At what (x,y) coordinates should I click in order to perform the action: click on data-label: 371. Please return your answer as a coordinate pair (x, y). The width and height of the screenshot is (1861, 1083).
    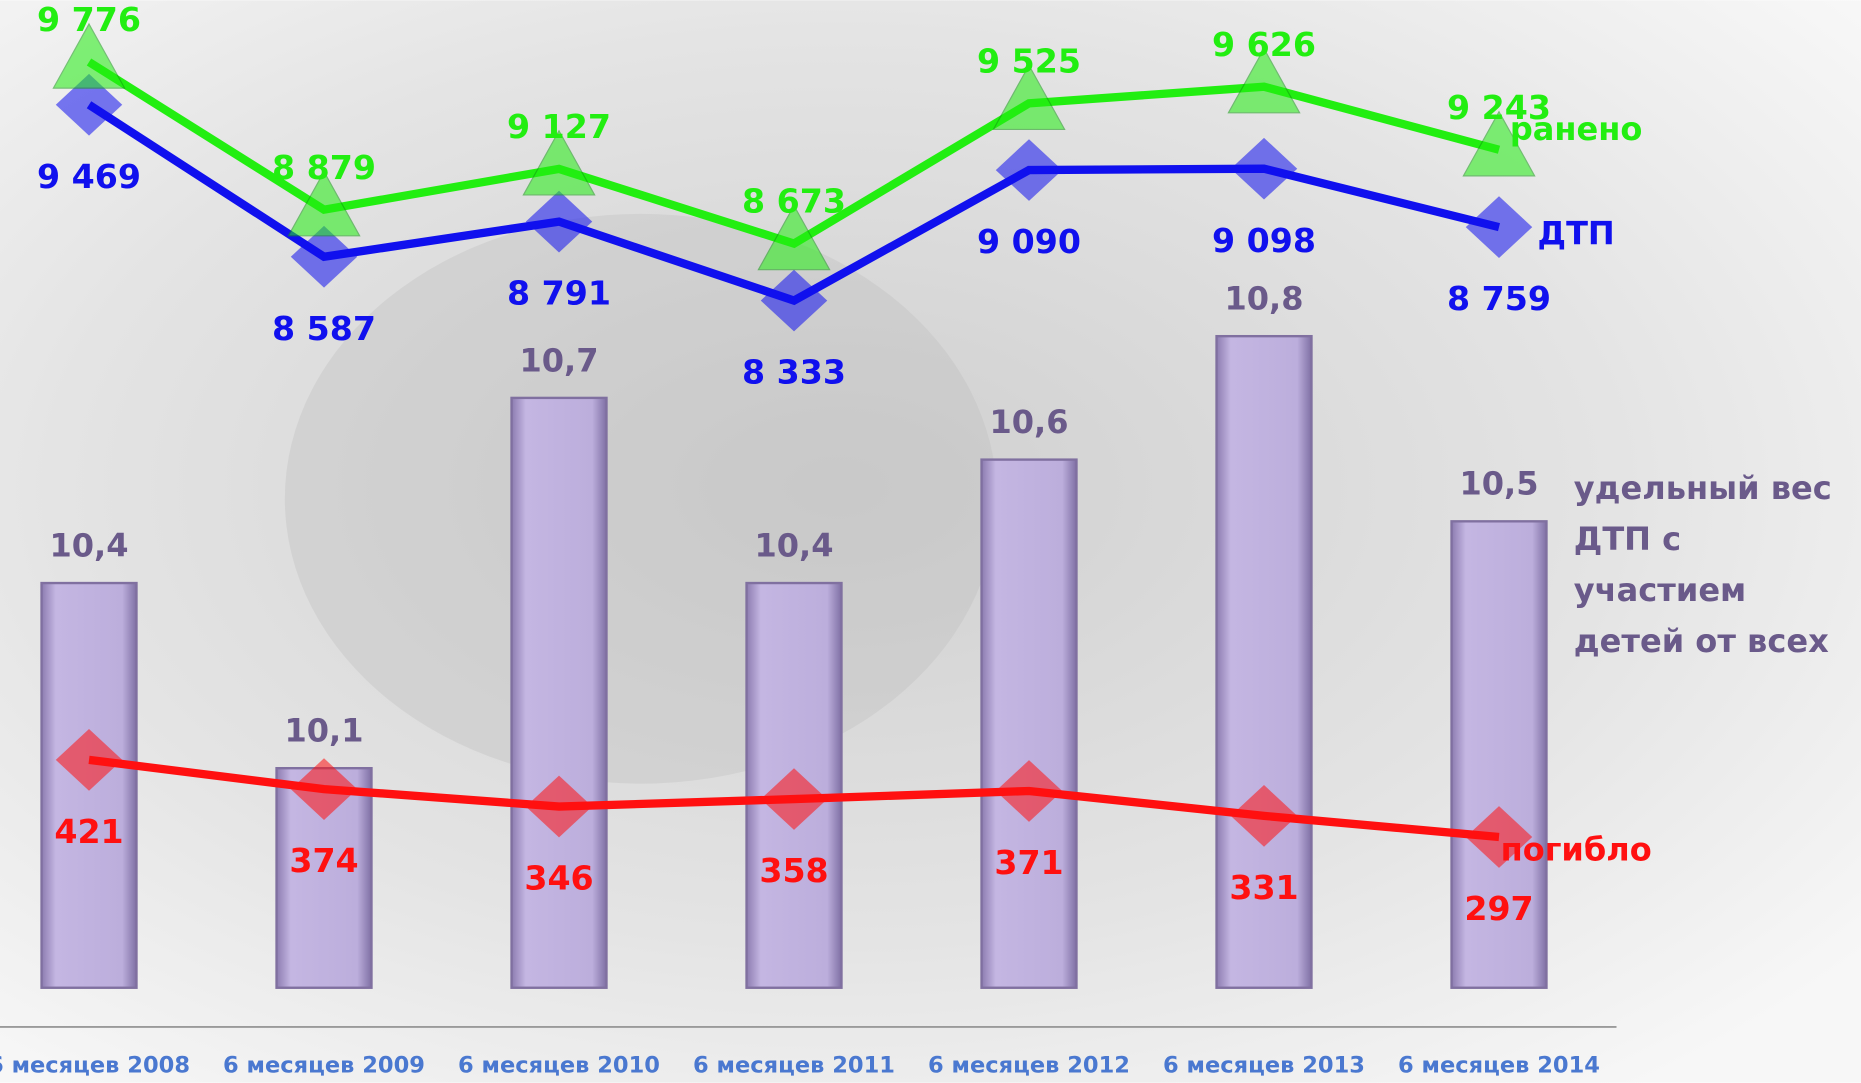
    Looking at the image, I should click on (1028, 862).